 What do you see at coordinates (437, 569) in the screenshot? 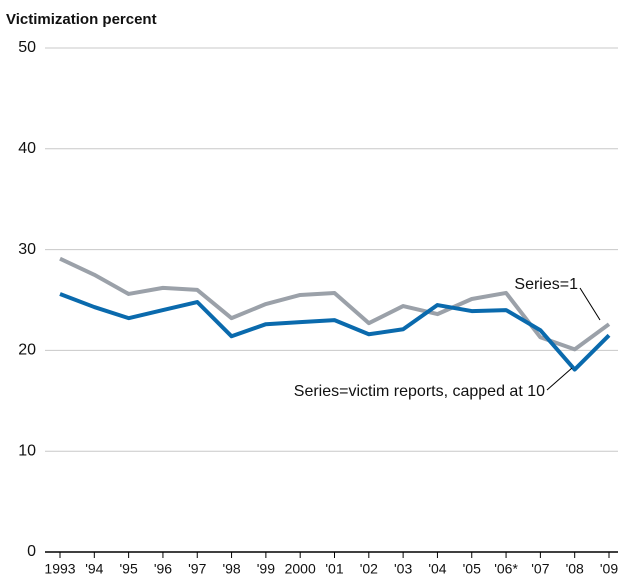
I see `x-tick-label: '04` at bounding box center [437, 569].